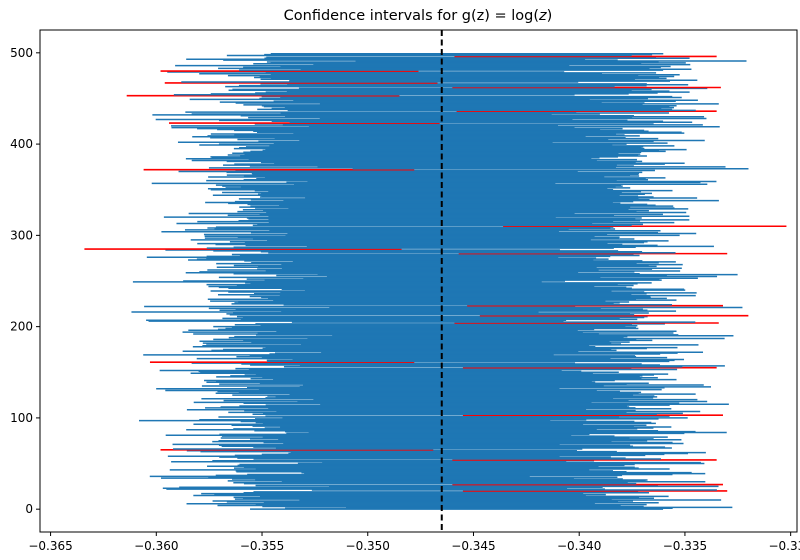 The height and width of the screenshot is (560, 800). Describe the element at coordinates (418, 16) in the screenshot. I see `chart-title: Confidence intervals for g(z) = log(z)` at that location.